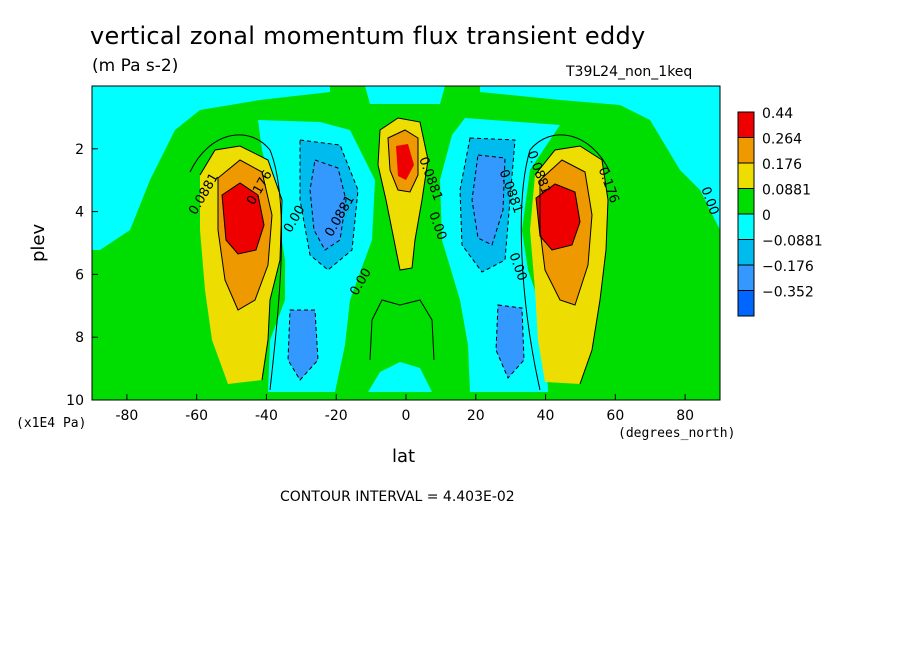 Image resolution: width=904 pixels, height=654 pixels. I want to click on band-negative-south-lower, so click(303, 345).